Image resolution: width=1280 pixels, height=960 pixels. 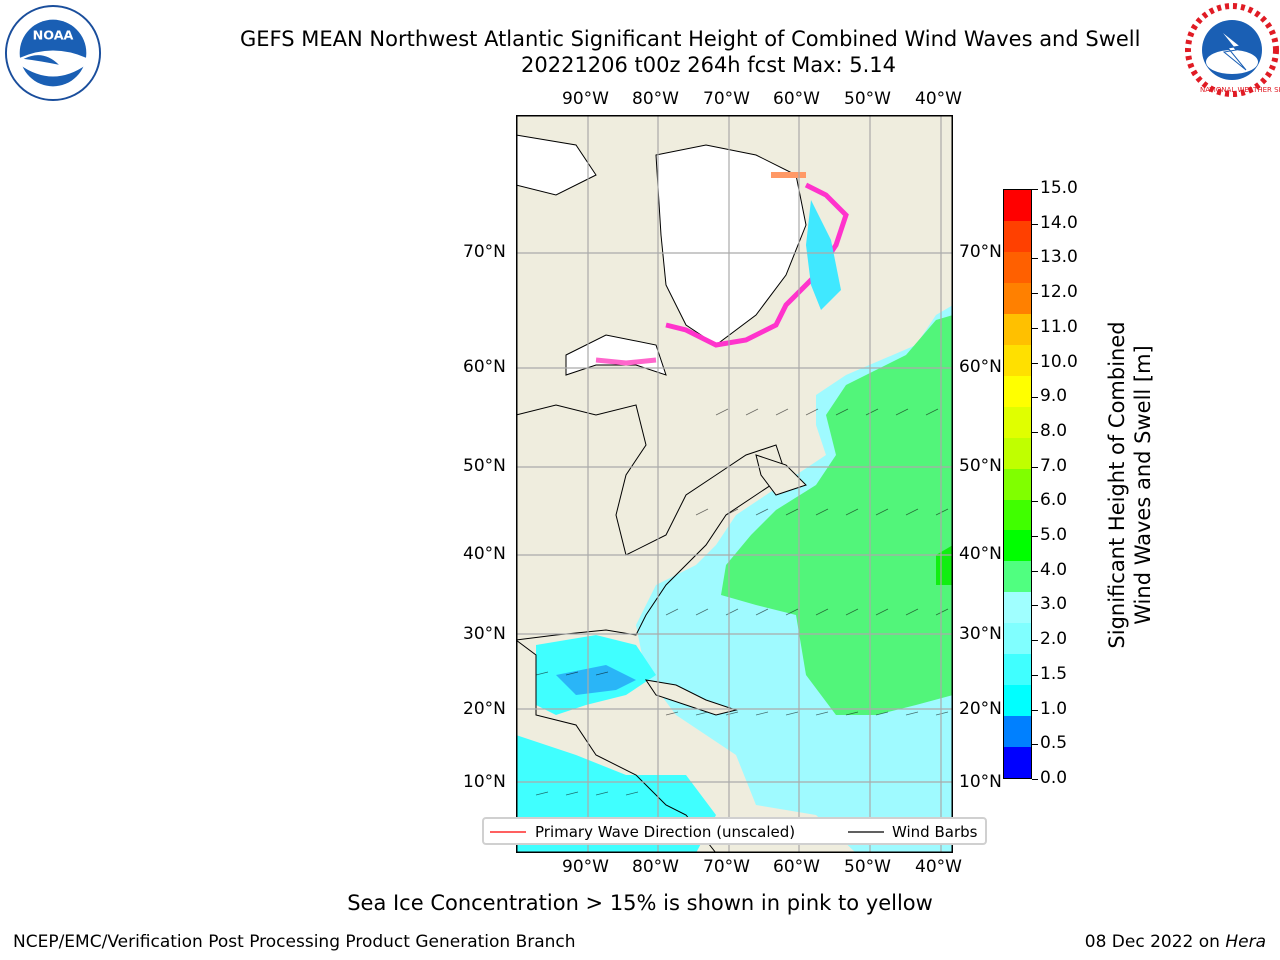 What do you see at coordinates (938, 99) in the screenshot?
I see `lon-label-top: 40°W` at bounding box center [938, 99].